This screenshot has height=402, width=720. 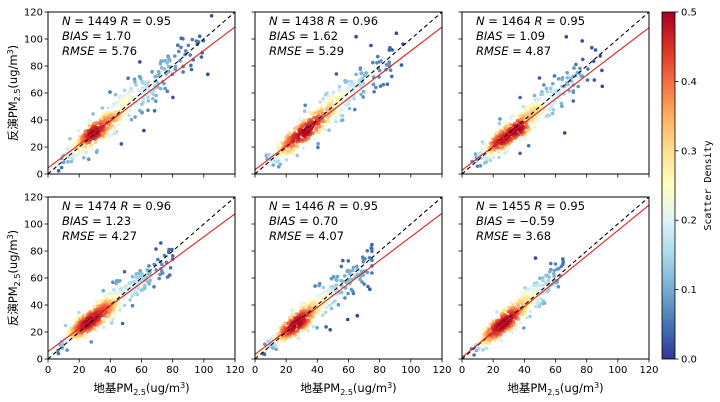 What do you see at coordinates (14, 185) in the screenshot?
I see `y-axis-labels: 反演PM2.5(ug/m3) 反演PM2.5(ug/m3)` at bounding box center [14, 185].